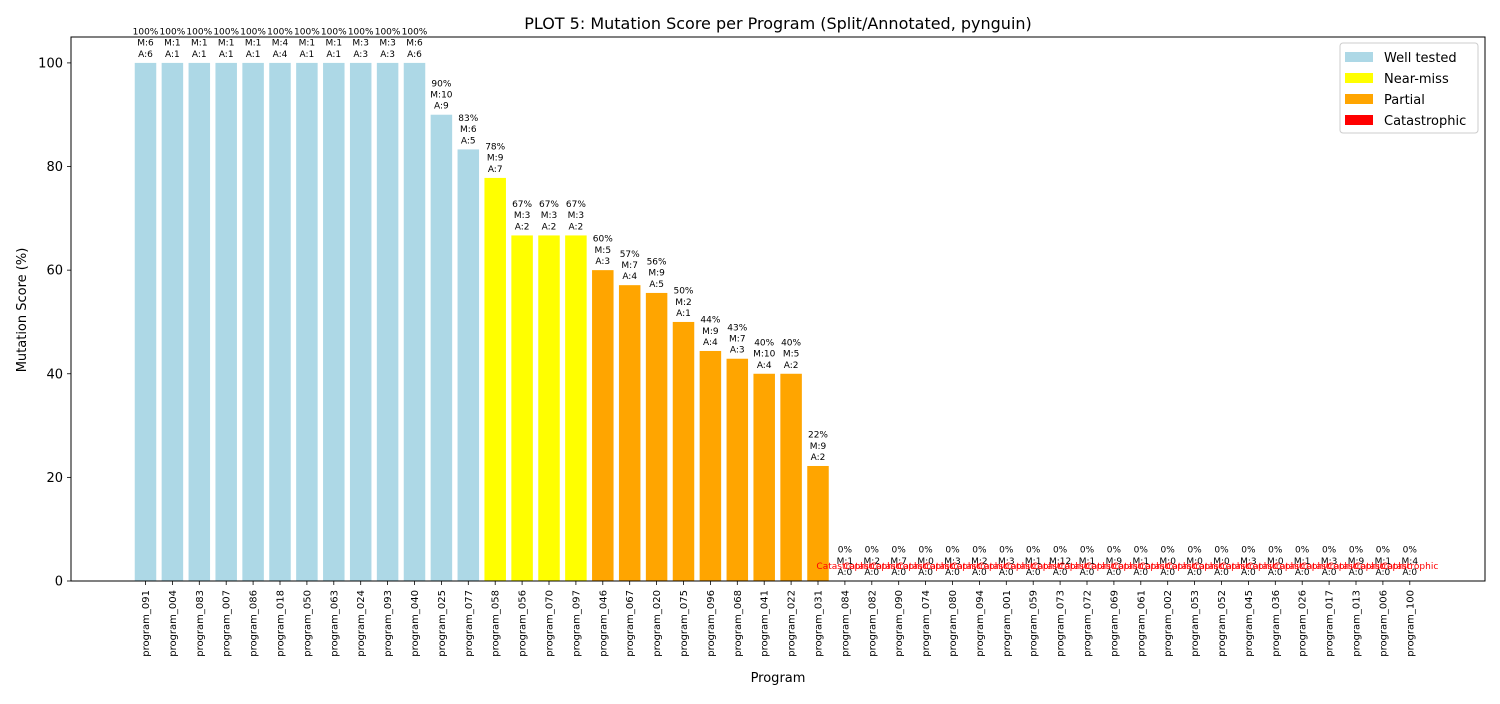 This screenshot has height=704, width=1500. I want to click on x-tick-label-program_045: program_045, so click(1249, 623).